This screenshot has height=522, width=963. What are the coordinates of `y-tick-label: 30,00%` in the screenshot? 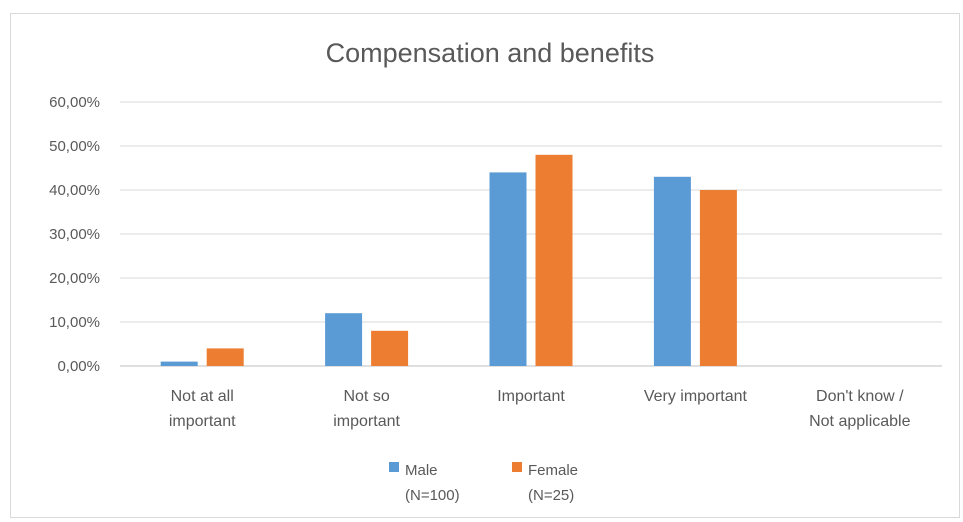 It's located at (74, 234).